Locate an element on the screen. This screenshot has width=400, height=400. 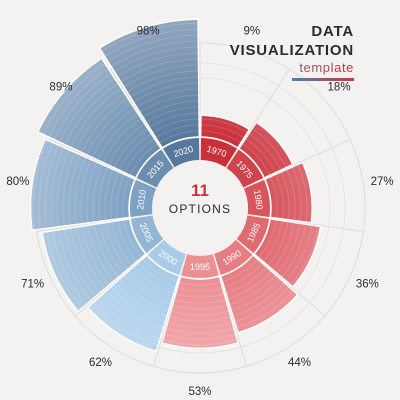
year-segment-2015 is located at coordinates (155, 168).